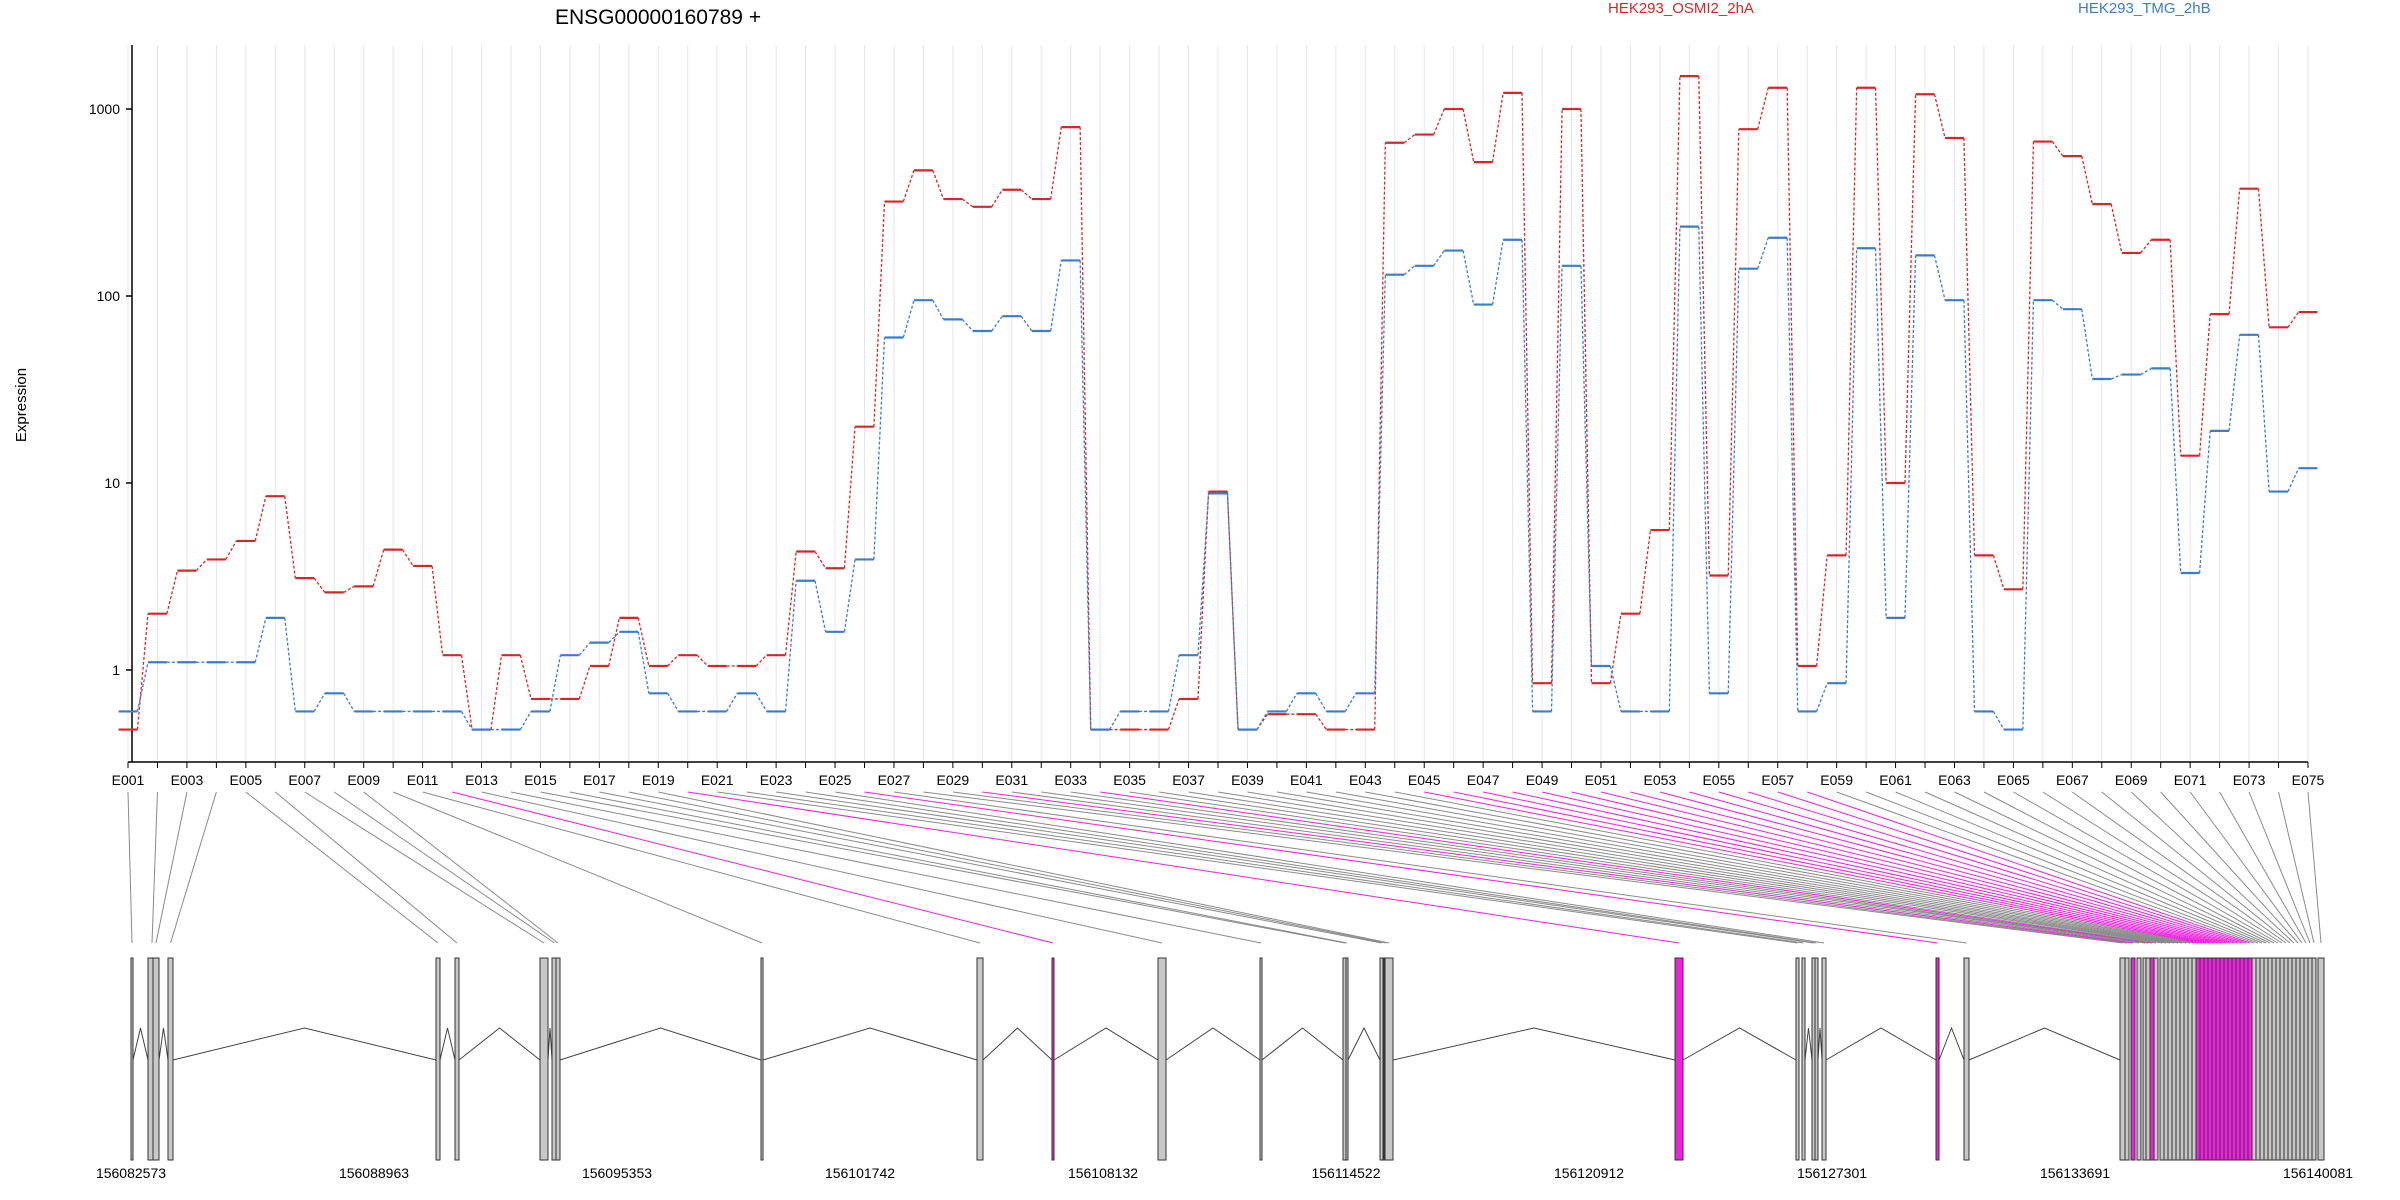  Describe the element at coordinates (2198, 1059) in the screenshot. I see `exon-block-e045` at that location.